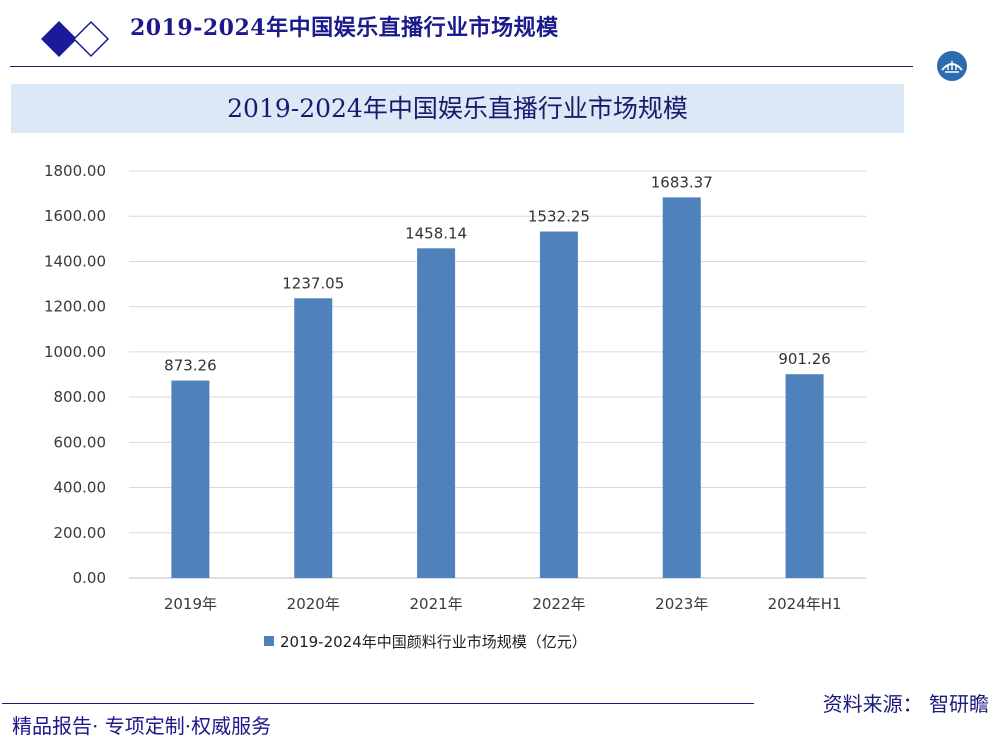 The height and width of the screenshot is (740, 995). What do you see at coordinates (80, 488) in the screenshot?
I see `y-tick-label: 400.00` at bounding box center [80, 488].